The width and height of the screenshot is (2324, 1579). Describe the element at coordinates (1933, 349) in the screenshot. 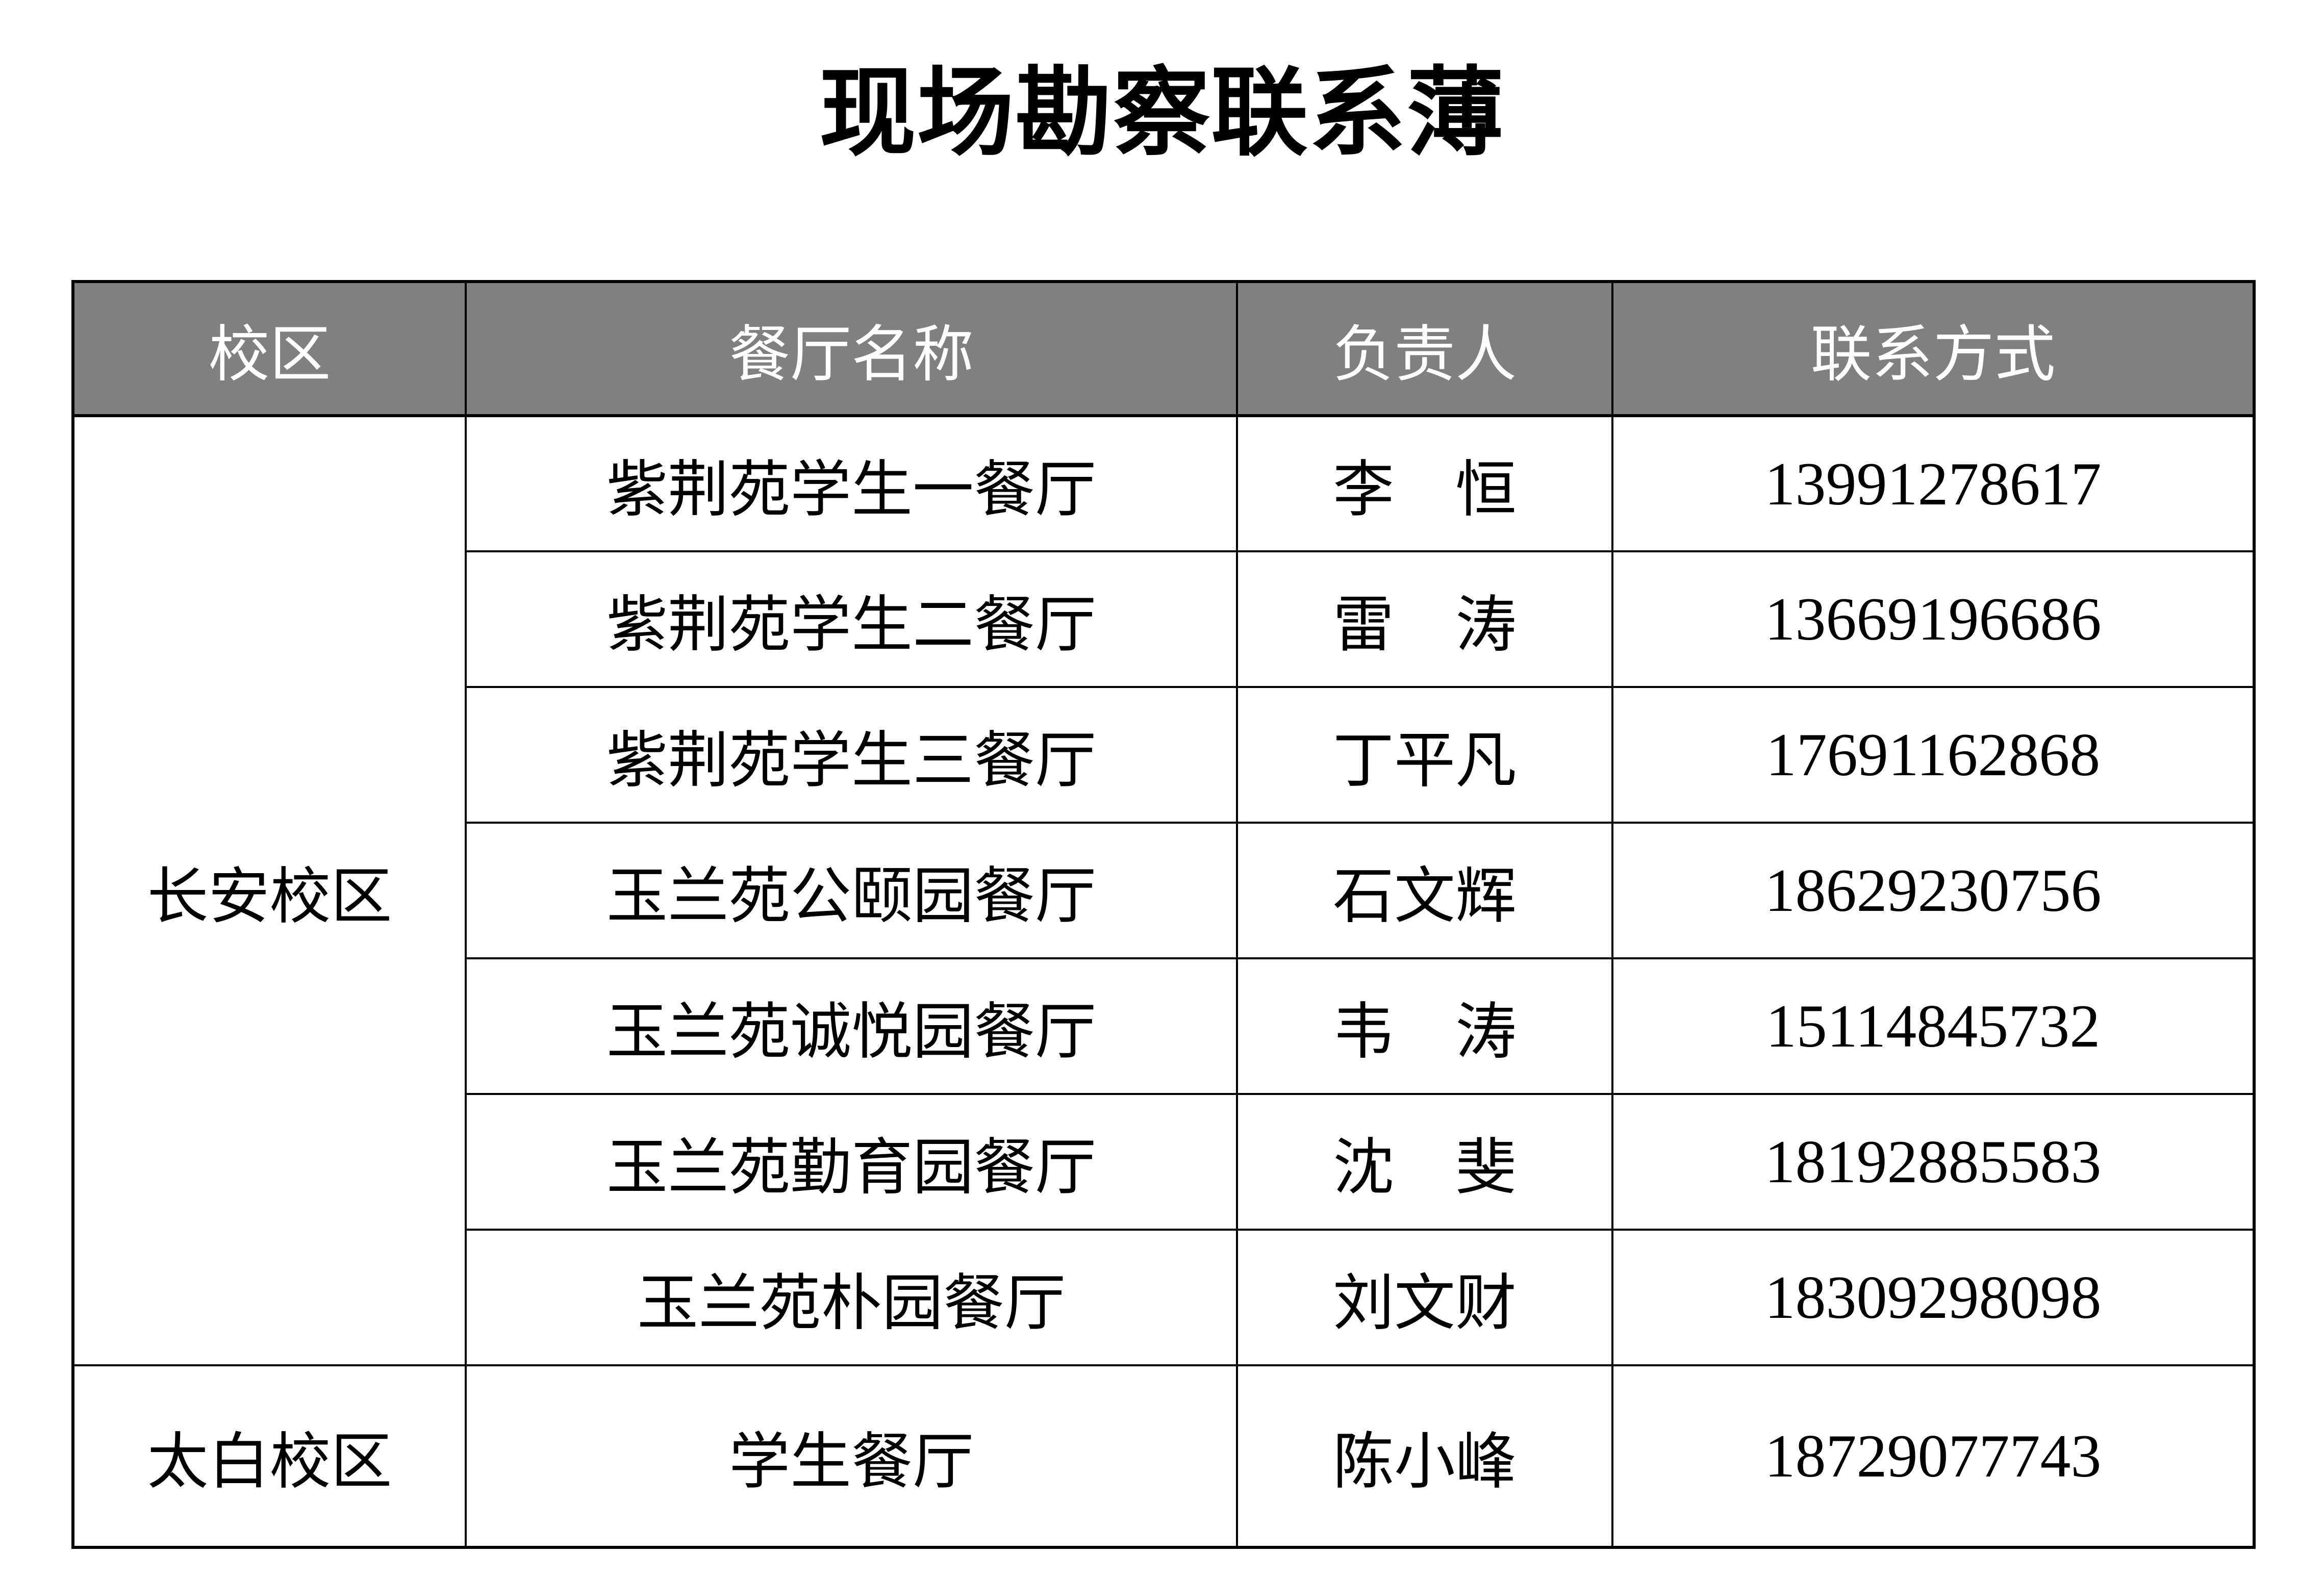

I see `header-phone: 联系方式` at that location.